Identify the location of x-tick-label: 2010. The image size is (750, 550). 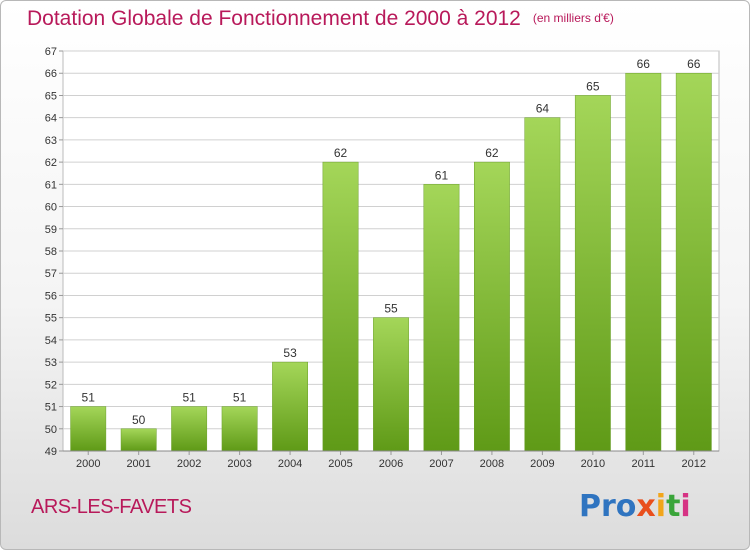
(593, 464).